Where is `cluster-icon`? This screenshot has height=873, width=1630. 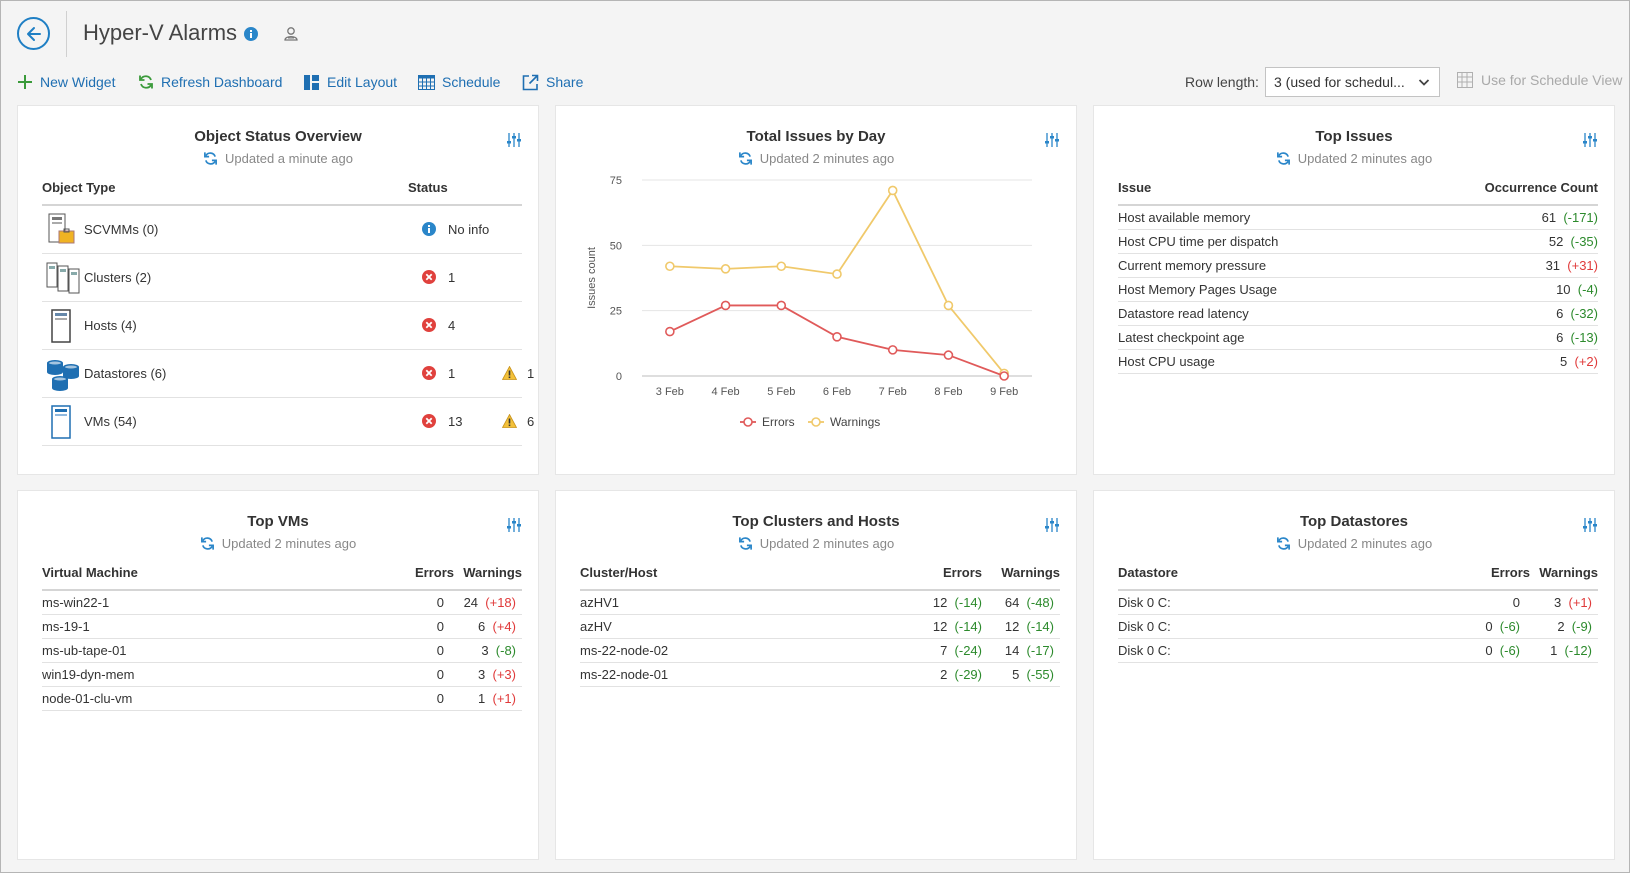 cluster-icon is located at coordinates (63, 279).